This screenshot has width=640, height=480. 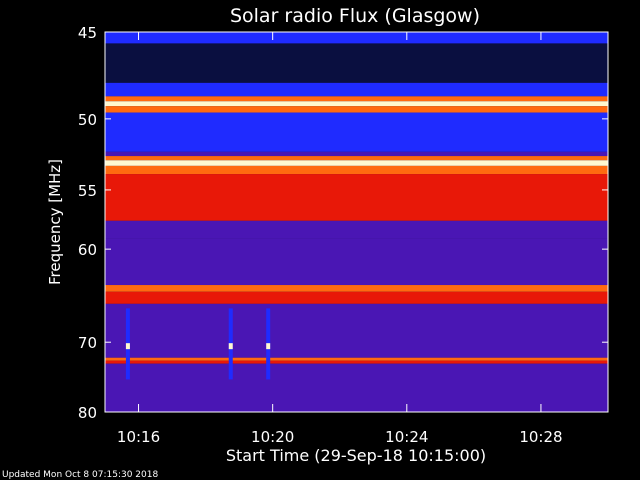 What do you see at coordinates (87, 33) in the screenshot?
I see `y-tick-label: 45` at bounding box center [87, 33].